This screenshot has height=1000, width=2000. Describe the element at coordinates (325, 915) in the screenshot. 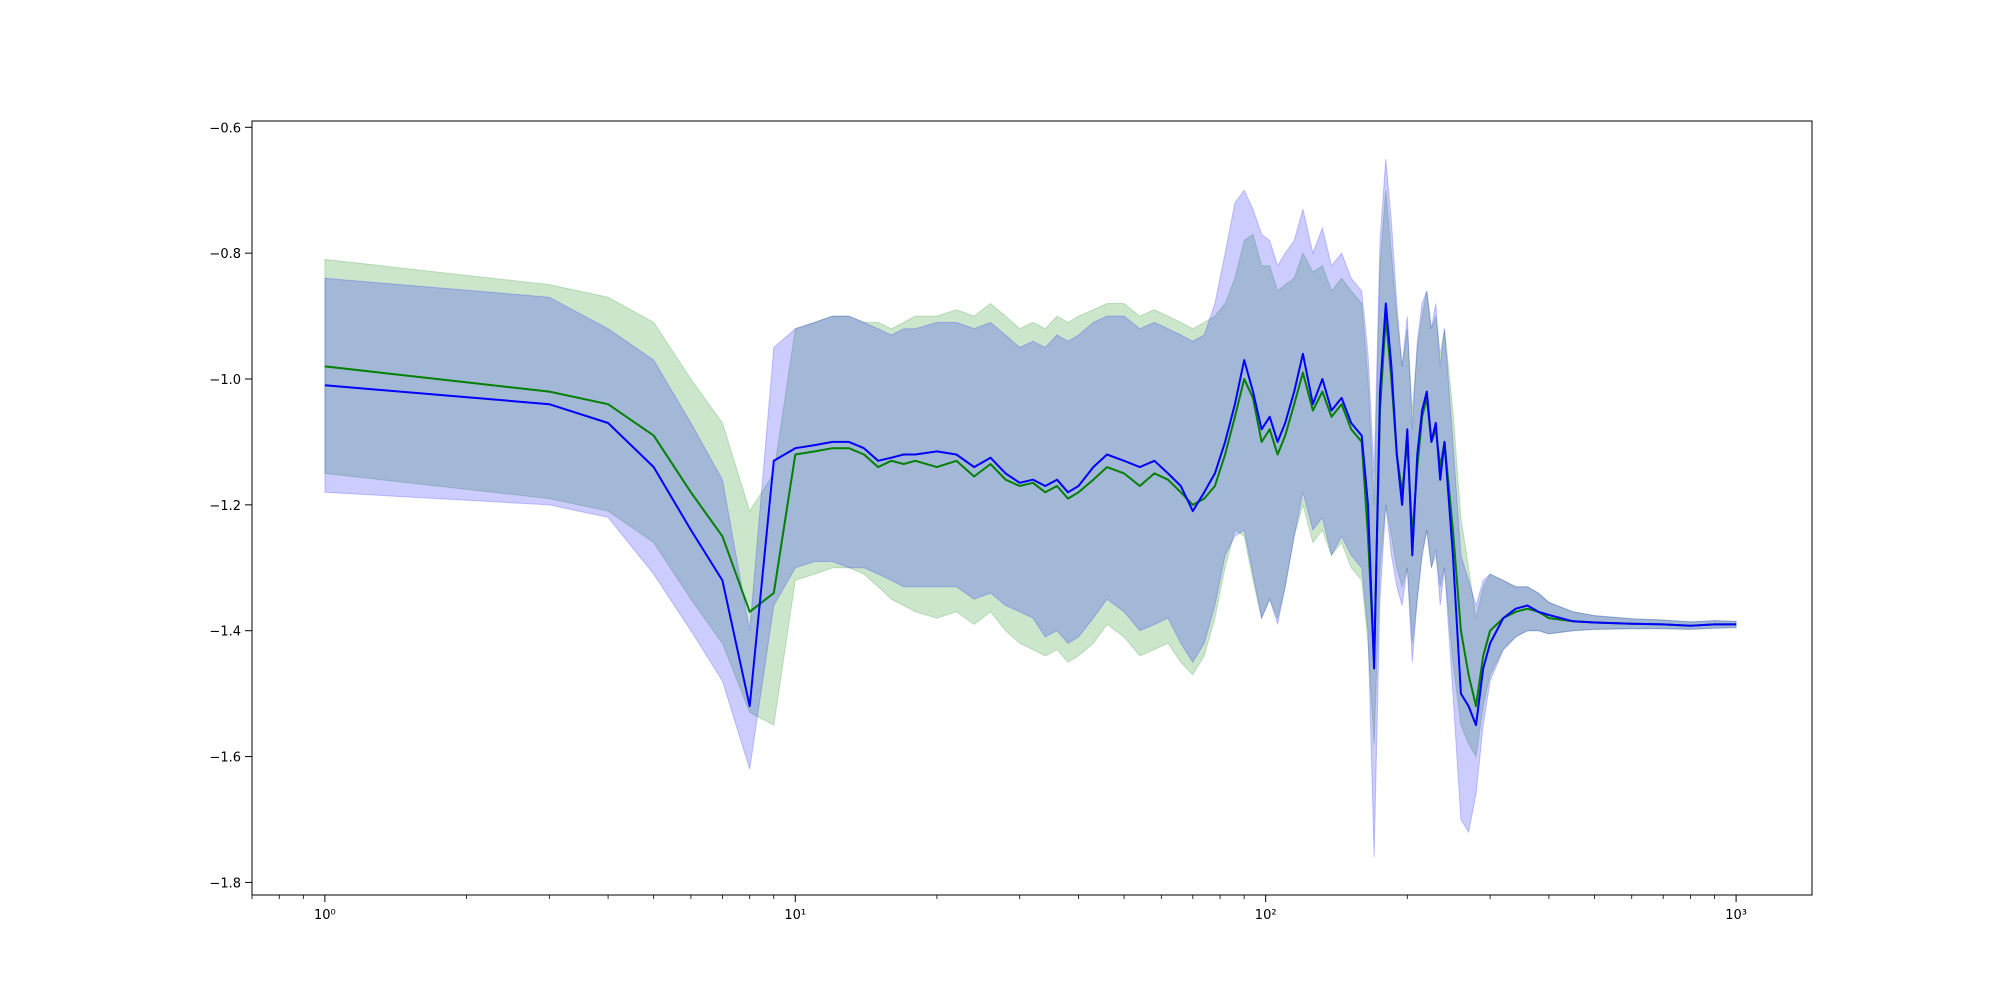

I see `x-tick-label: 10⁰` at that location.